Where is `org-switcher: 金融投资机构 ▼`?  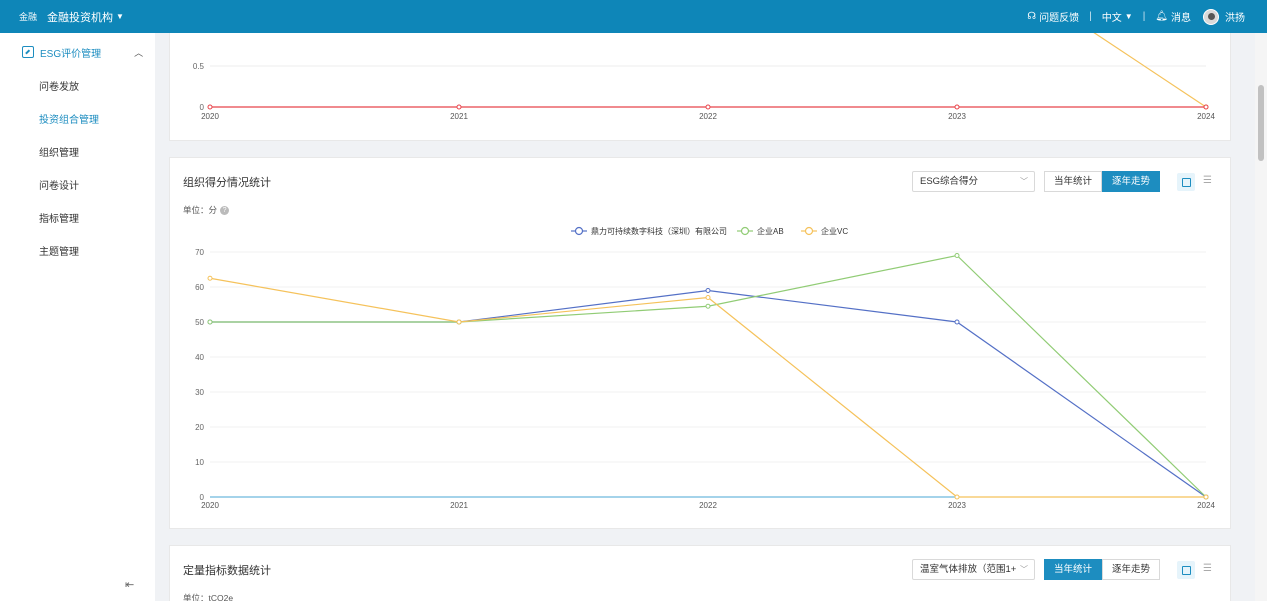 org-switcher: 金融投资机构 ▼ is located at coordinates (85, 17).